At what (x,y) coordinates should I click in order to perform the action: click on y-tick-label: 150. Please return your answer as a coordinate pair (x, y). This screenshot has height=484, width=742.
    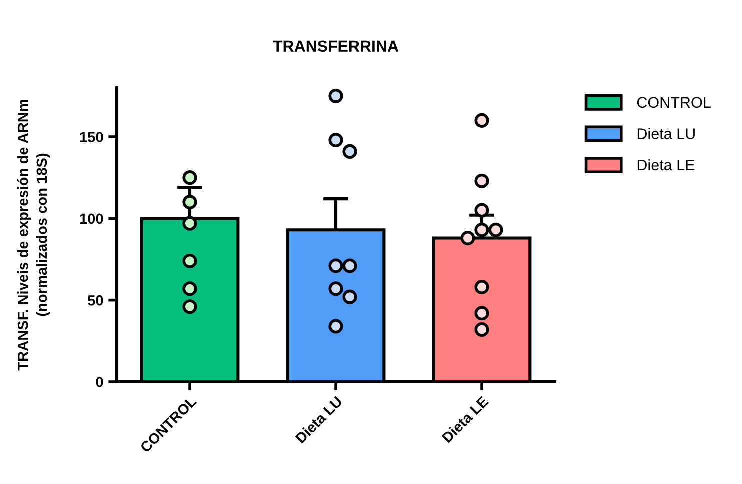
    Looking at the image, I should click on (92, 137).